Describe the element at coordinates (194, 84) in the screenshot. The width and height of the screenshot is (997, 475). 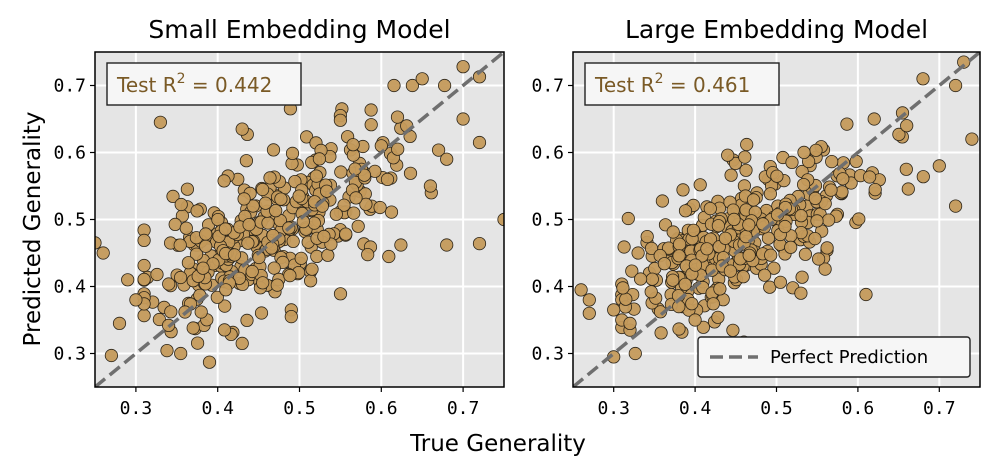
I see `r2-annotation: Test R2 = 0.442` at that location.